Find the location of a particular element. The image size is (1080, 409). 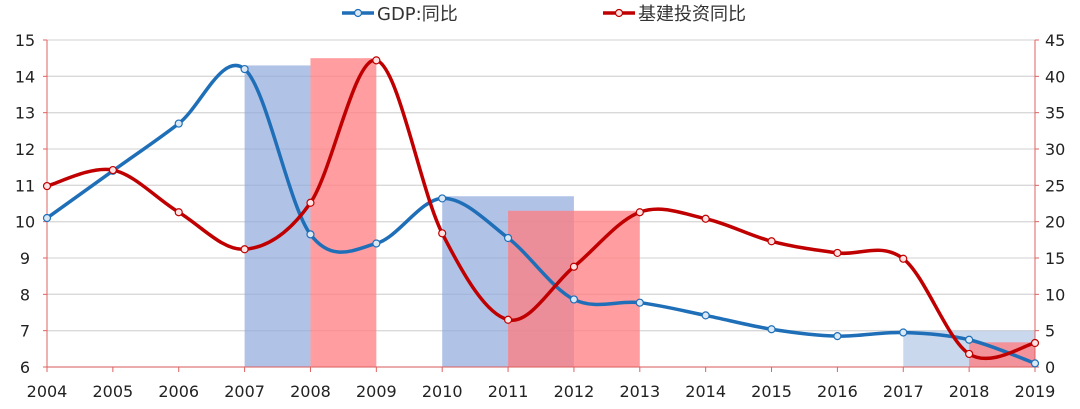

y-right-tick-label: 15 is located at coordinates (1055, 258).